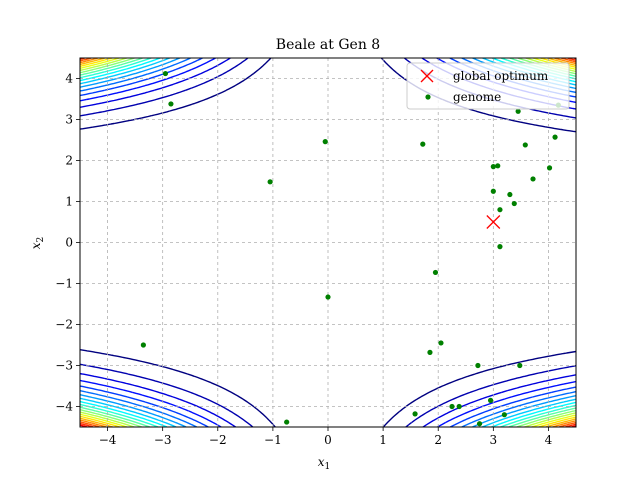  Describe the element at coordinates (494, 440) in the screenshot. I see `x-tick-label: 3` at that location.